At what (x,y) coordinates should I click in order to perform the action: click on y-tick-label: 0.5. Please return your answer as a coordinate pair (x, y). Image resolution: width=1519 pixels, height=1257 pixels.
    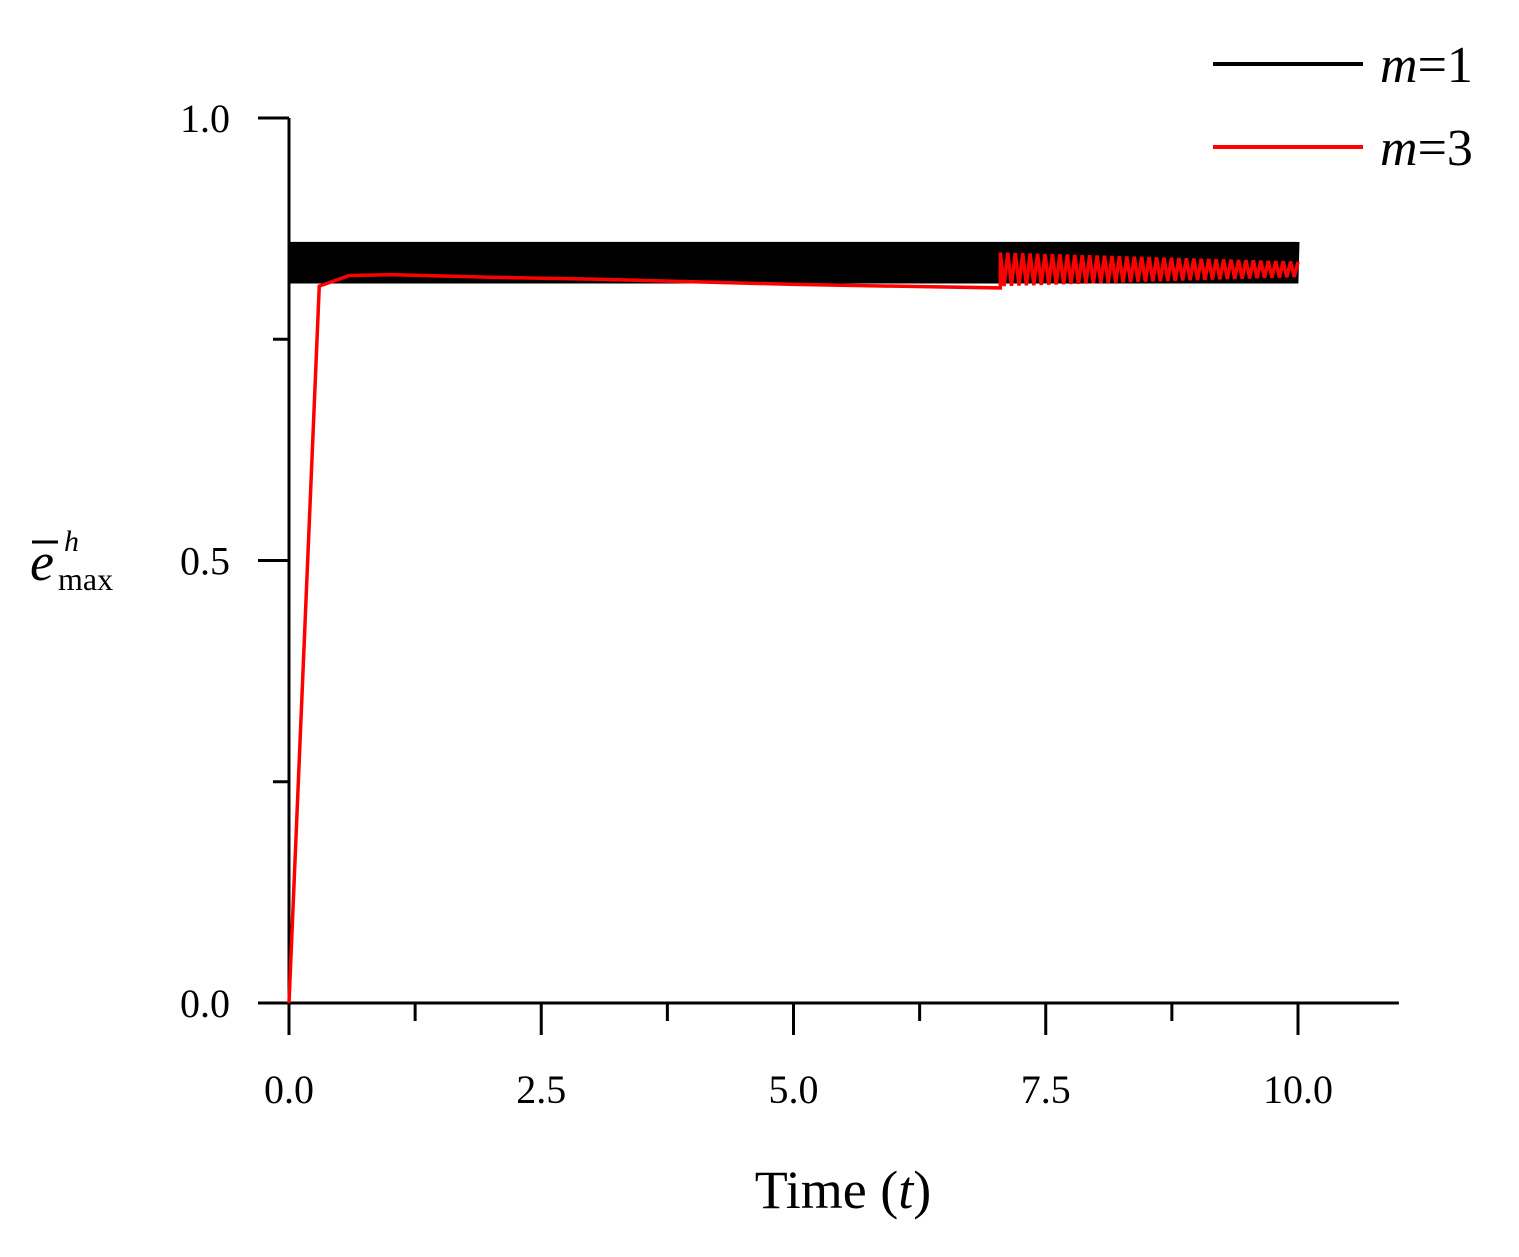
    Looking at the image, I should click on (205, 561).